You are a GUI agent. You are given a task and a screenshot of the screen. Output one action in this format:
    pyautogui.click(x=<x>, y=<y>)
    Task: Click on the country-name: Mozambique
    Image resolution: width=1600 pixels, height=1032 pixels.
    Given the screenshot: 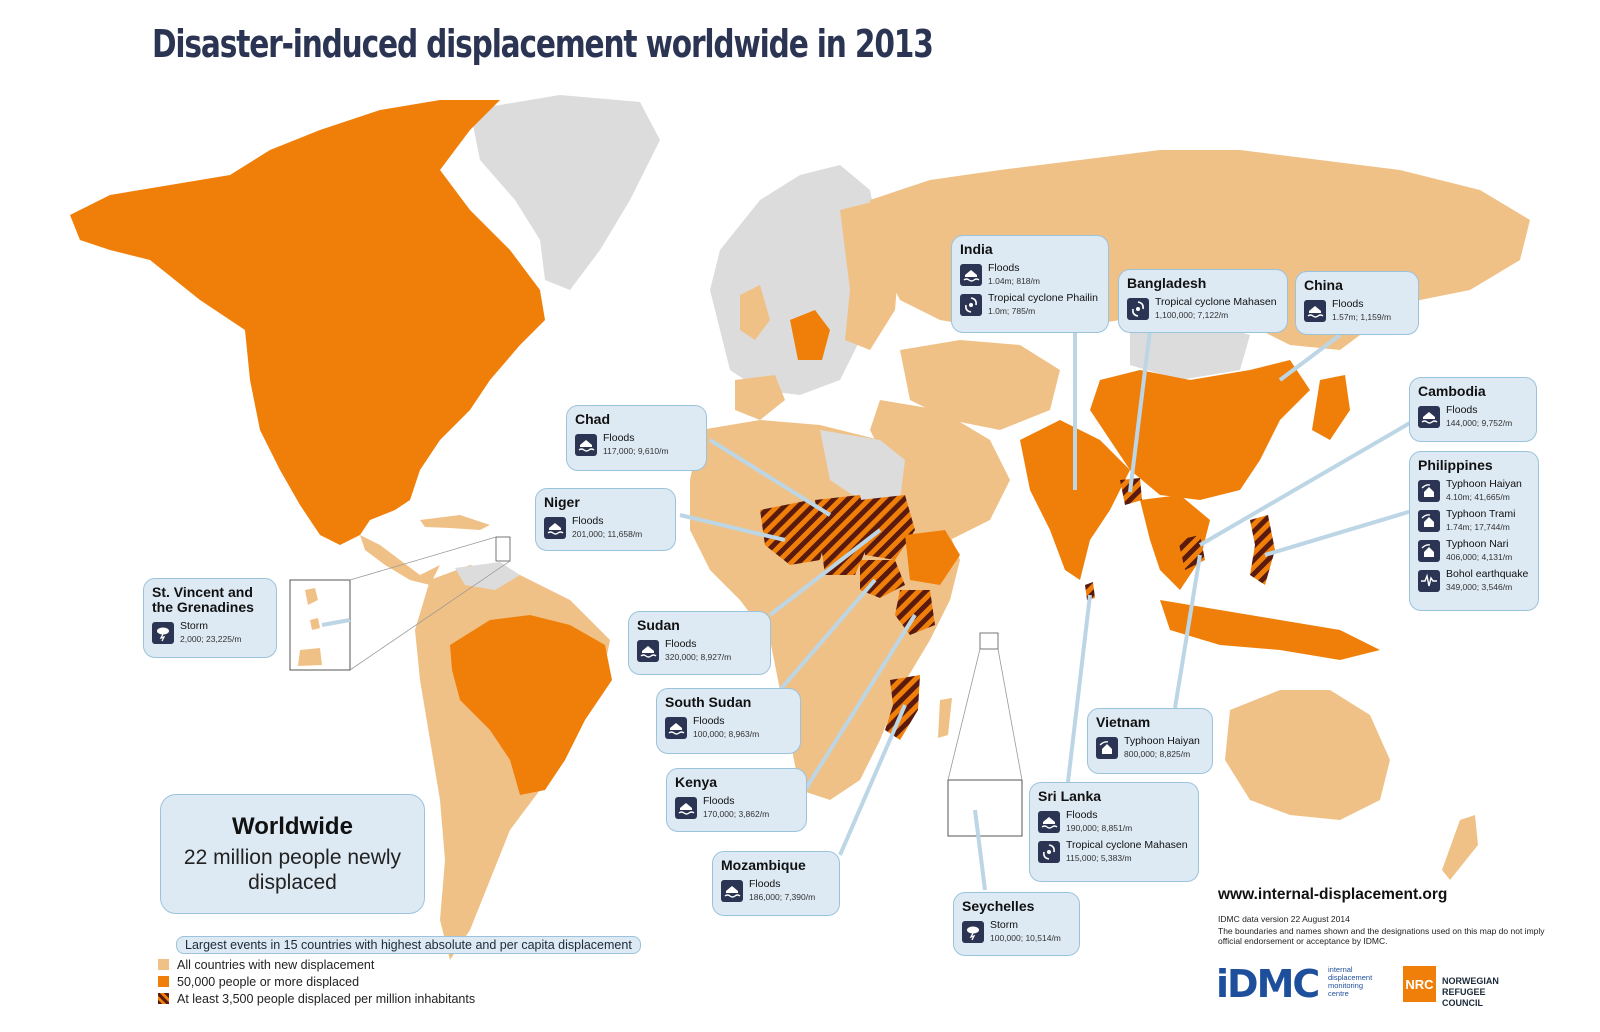 What is the action you would take?
    pyautogui.click(x=763, y=865)
    